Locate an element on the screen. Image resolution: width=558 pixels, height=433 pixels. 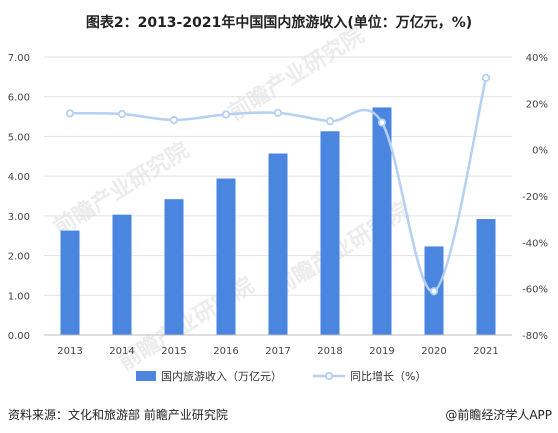
legend-label-bar: 国内旅游收入（万亿元） is located at coordinates (221, 376).